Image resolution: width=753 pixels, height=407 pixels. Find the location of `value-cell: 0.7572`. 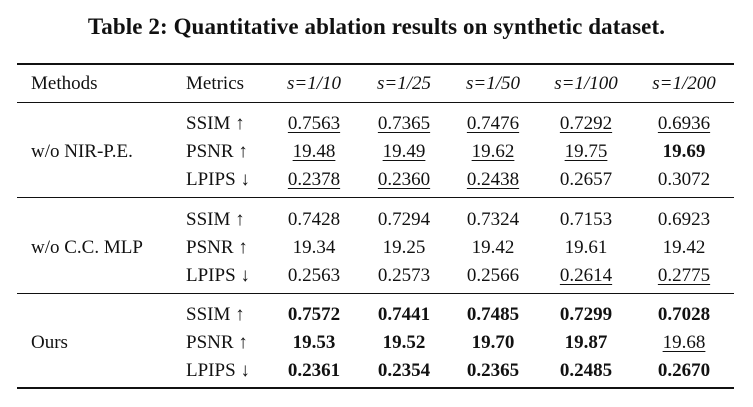

value-cell: 0.7572 is located at coordinates (314, 314).